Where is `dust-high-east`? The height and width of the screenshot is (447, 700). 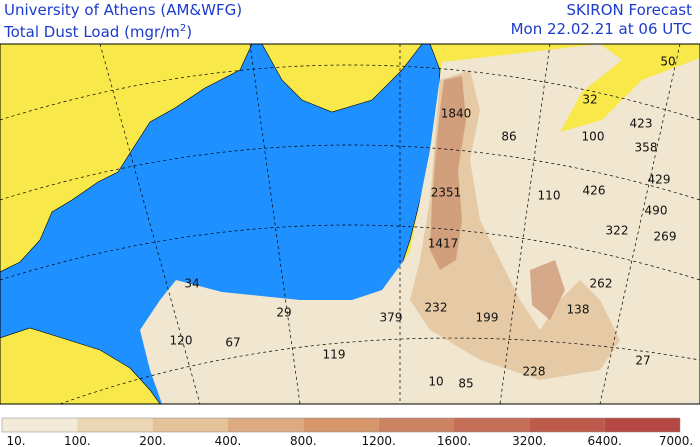 dust-high-east is located at coordinates (547, 290).